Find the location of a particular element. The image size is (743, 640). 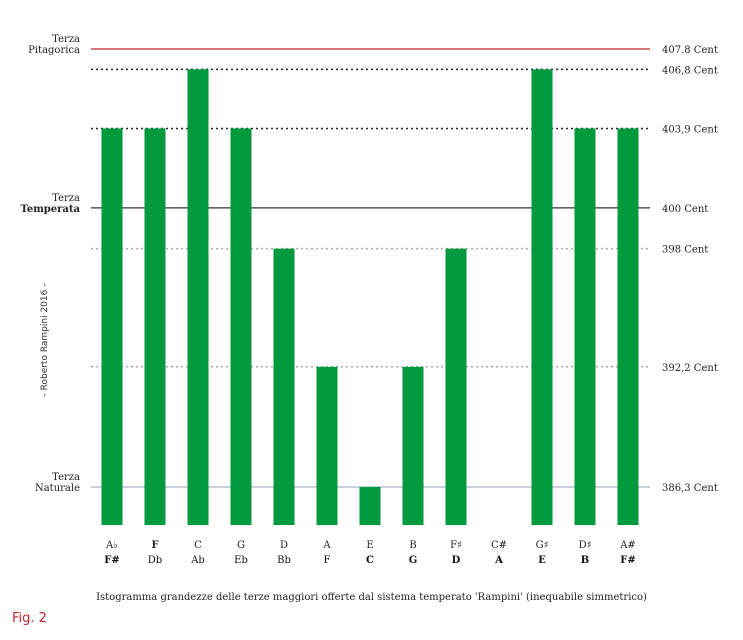

tick-label-top: C is located at coordinates (198, 545).